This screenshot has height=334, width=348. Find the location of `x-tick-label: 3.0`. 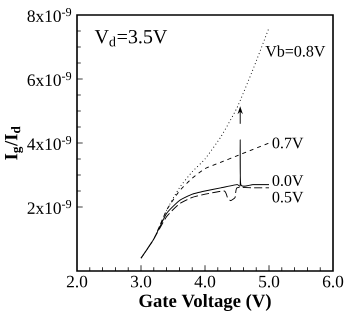

x-tick-label: 3.0 is located at coordinates (141, 282).